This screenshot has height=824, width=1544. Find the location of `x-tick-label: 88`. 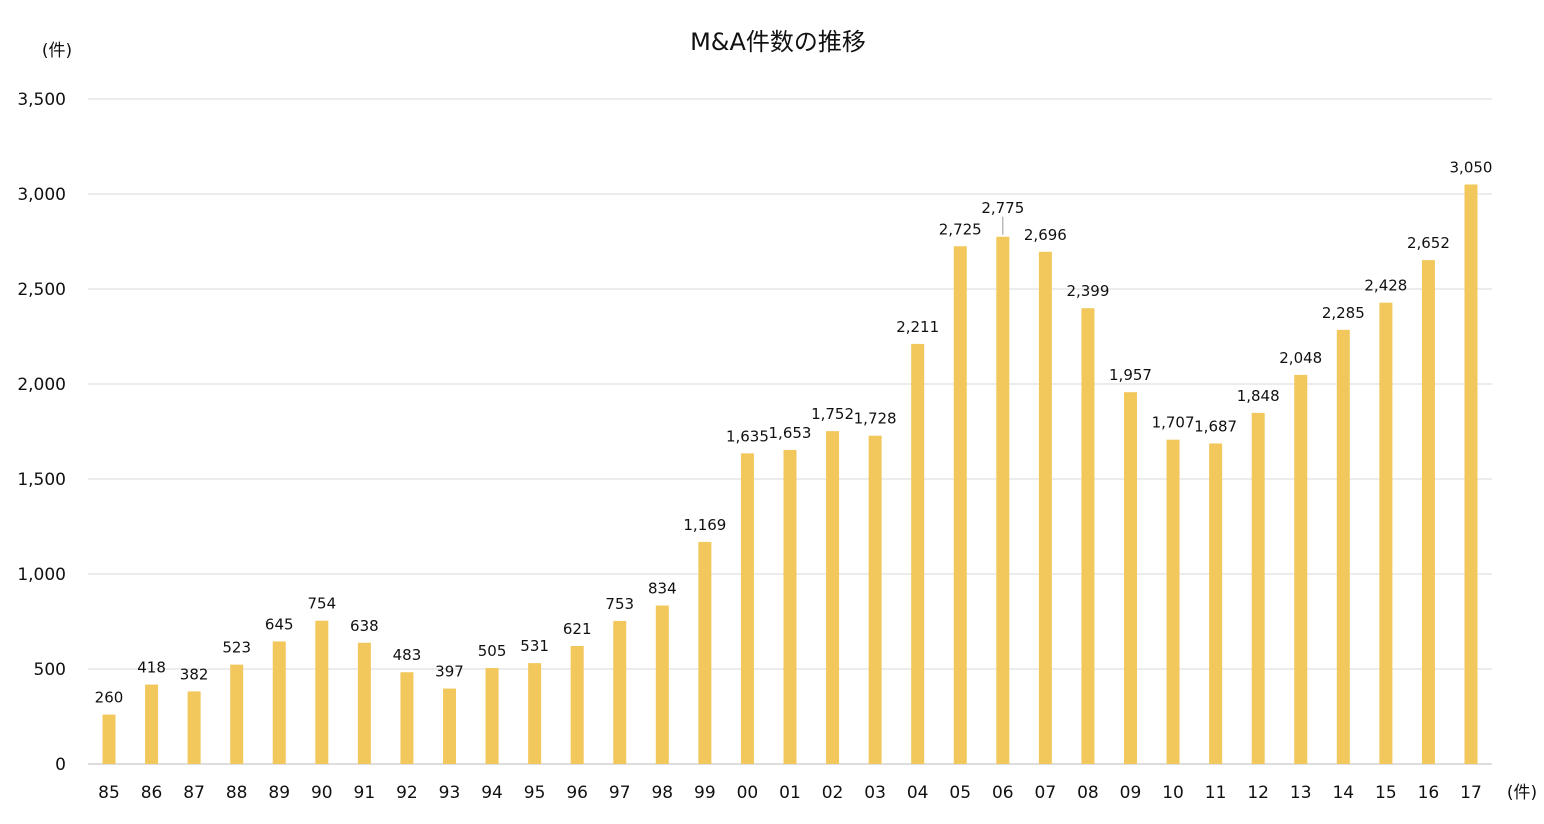

x-tick-label: 88 is located at coordinates (237, 793).